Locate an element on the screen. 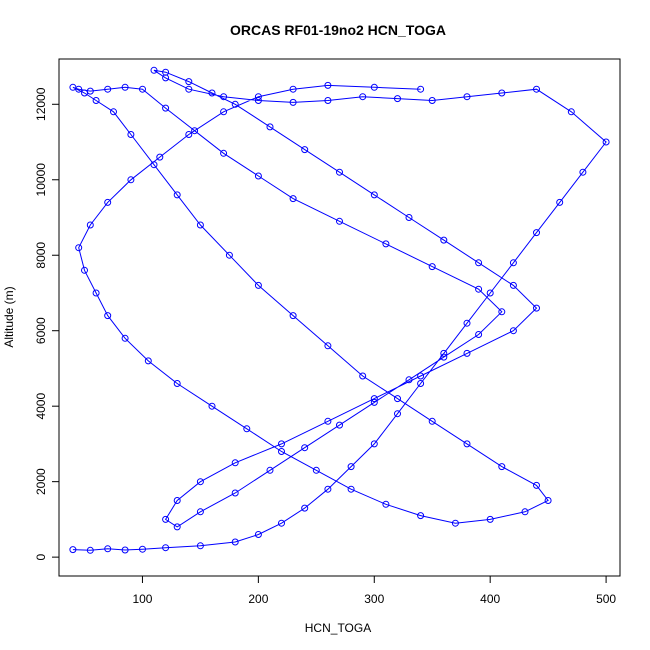 The height and width of the screenshot is (650, 650). y-axis: 0 2000 4000 6000 8000 10000 12000 is located at coordinates (47, 323).